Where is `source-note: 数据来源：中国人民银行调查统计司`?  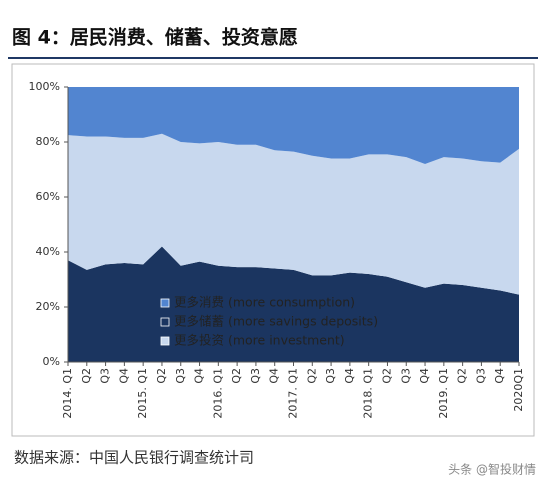
source-note: 数据来源：中国人民银行调查统计司 is located at coordinates (134, 458).